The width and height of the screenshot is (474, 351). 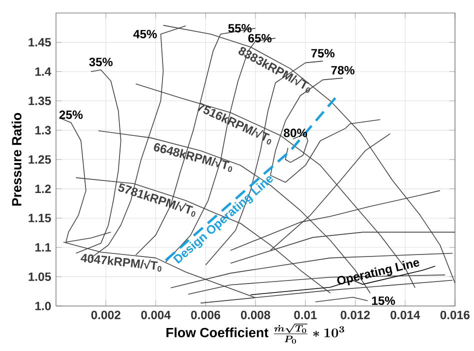 What do you see at coordinates (39, 218) in the screenshot?
I see `y-tick-label: 1.15` at bounding box center [39, 218].